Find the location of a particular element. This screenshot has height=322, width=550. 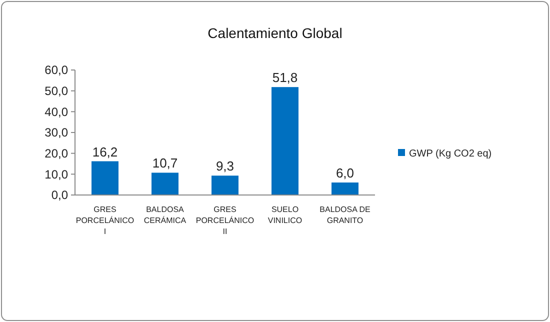

x-tick-label: GRES PORCELÁNICO I is located at coordinates (105, 220).